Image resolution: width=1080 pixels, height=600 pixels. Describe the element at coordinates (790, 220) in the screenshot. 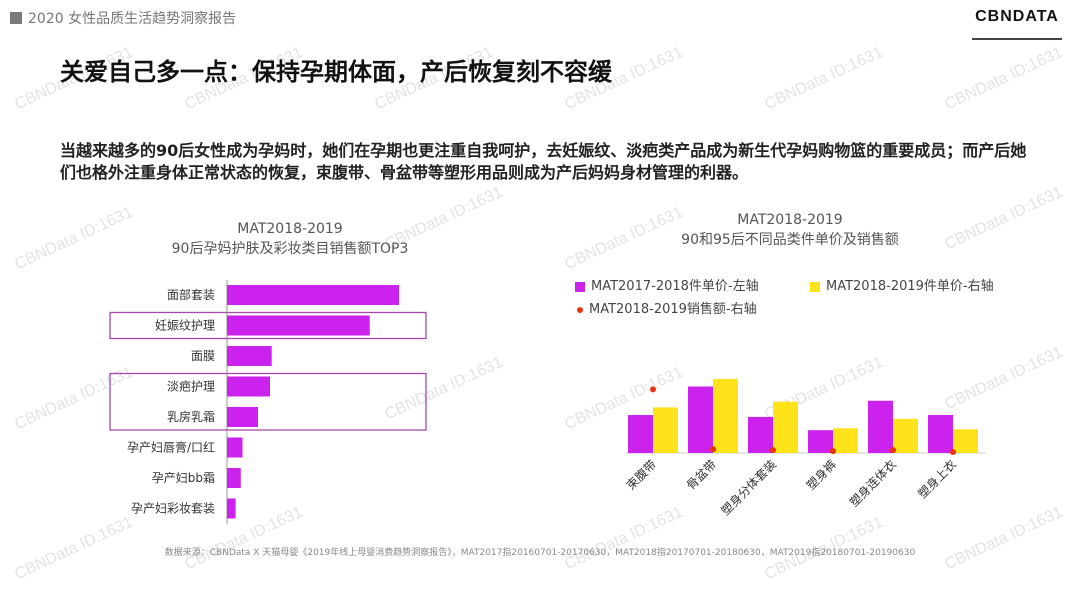

I see `chart2-title: MAT2018-2019` at that location.